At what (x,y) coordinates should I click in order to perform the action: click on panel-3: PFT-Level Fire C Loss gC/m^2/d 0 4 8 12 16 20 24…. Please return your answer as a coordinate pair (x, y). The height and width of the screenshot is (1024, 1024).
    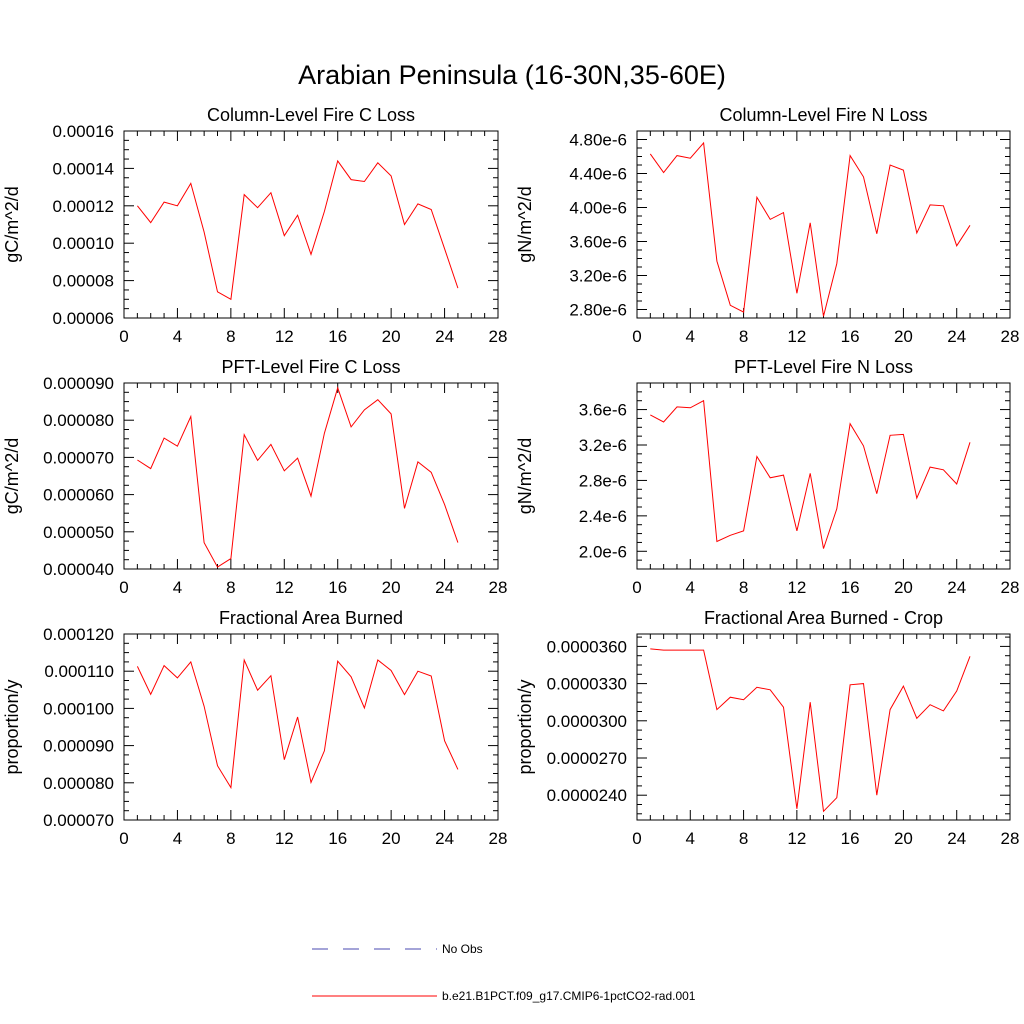
    Looking at the image, I should click on (254, 477).